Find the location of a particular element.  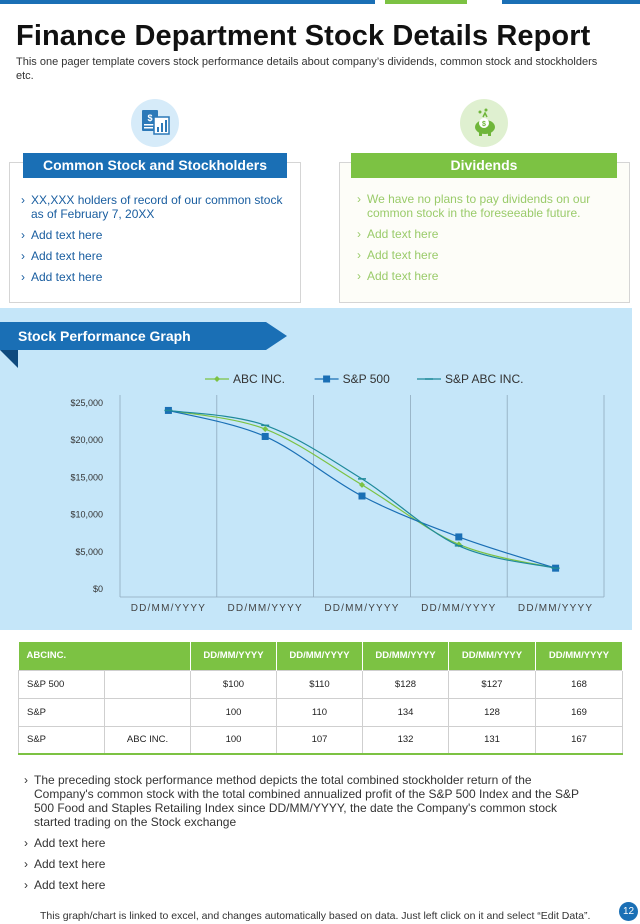

table-cell: 169 is located at coordinates (579, 712).